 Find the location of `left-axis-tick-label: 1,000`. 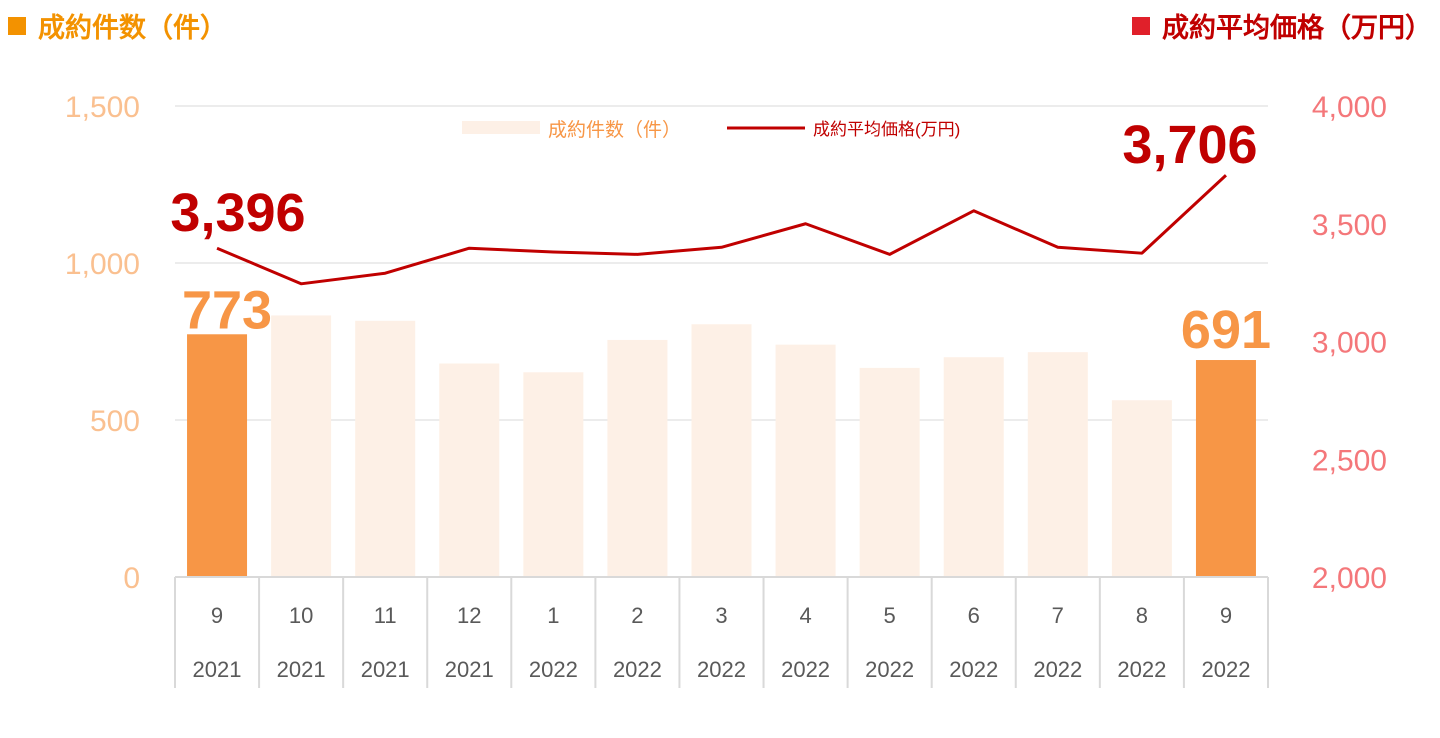

left-axis-tick-label: 1,000 is located at coordinates (102, 264).